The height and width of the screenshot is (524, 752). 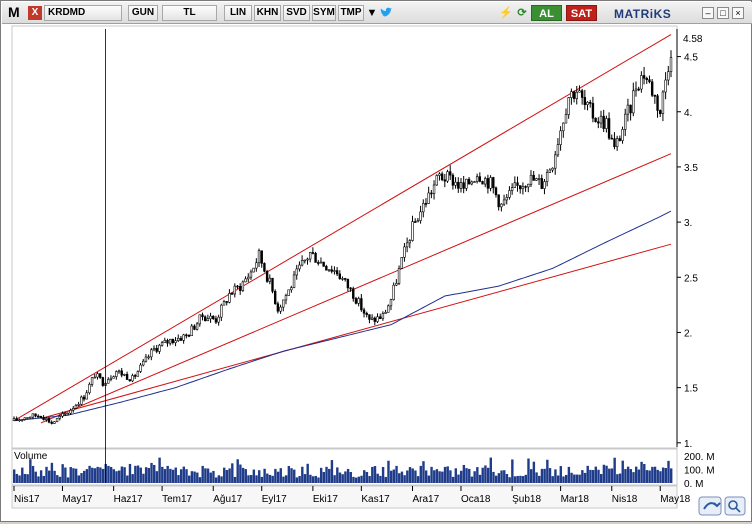 What do you see at coordinates (506, 13) in the screenshot?
I see `lightning-icon: ⚡` at bounding box center [506, 13].